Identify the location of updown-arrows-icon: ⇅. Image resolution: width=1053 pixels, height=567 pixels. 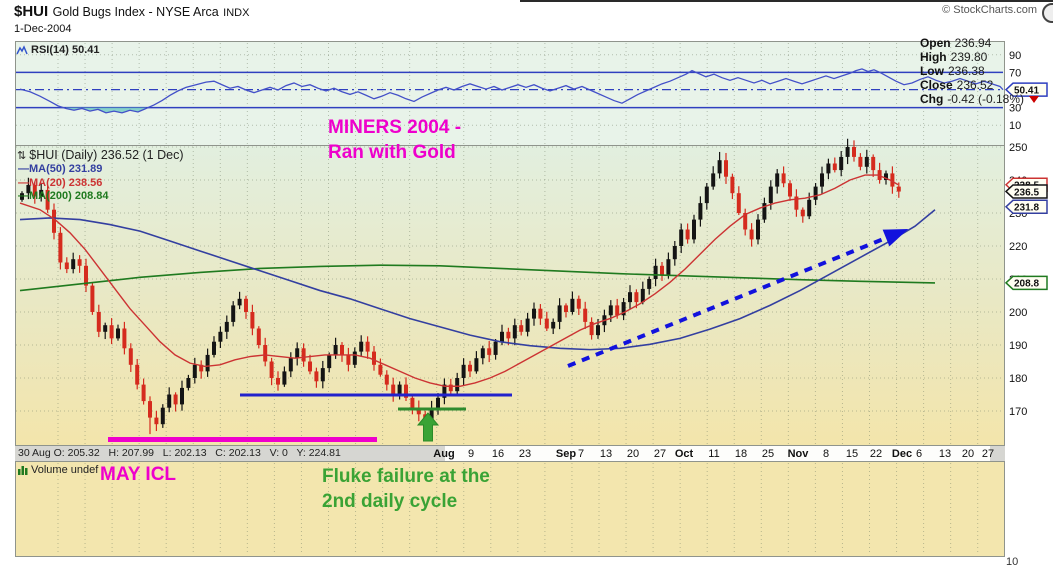
(23, 156).